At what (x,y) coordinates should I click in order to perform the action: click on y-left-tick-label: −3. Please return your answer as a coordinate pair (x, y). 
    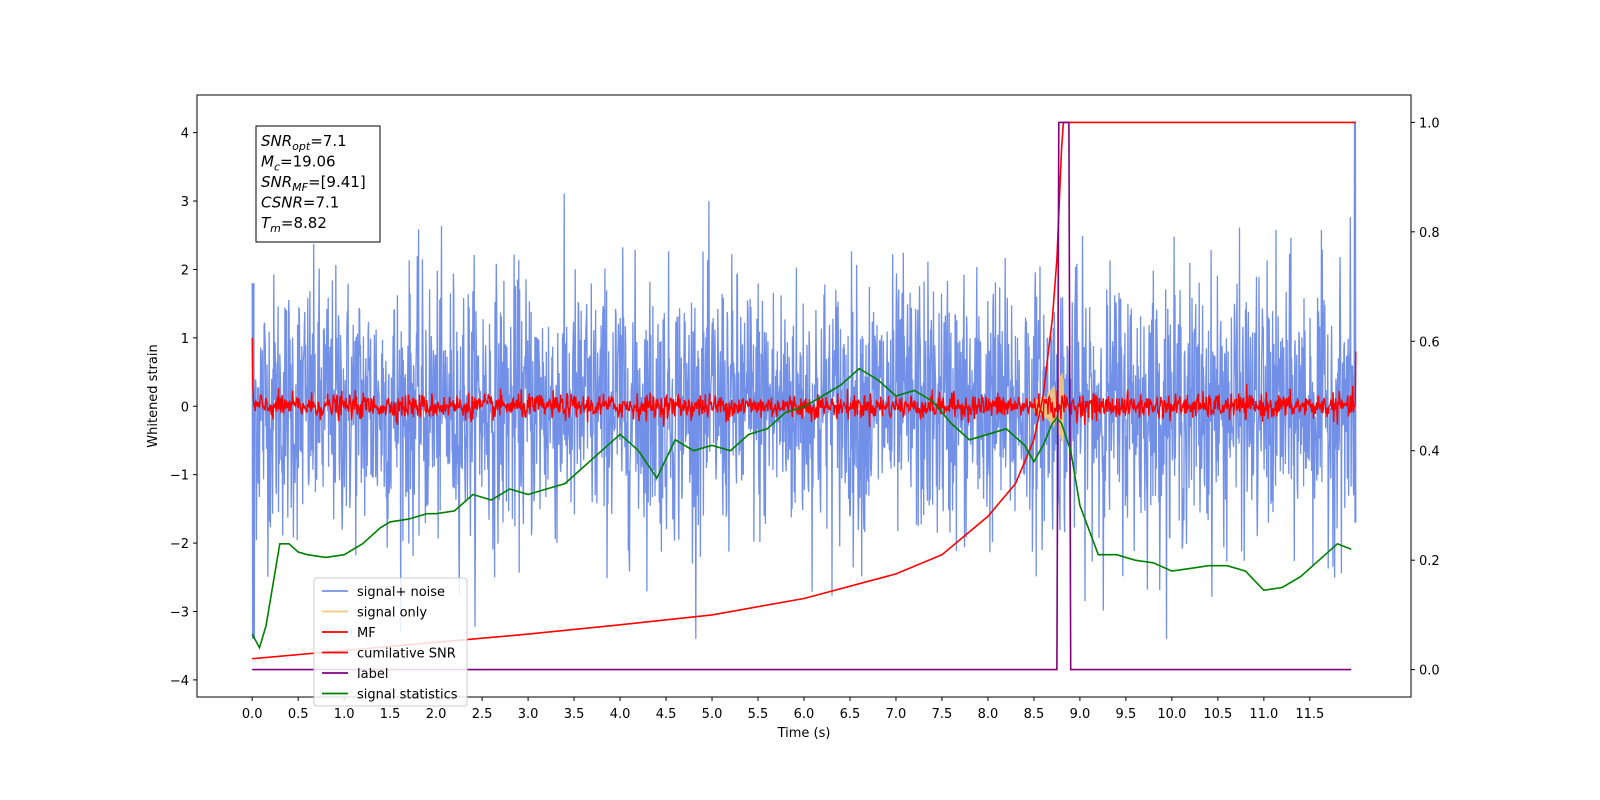
    Looking at the image, I should click on (179, 612).